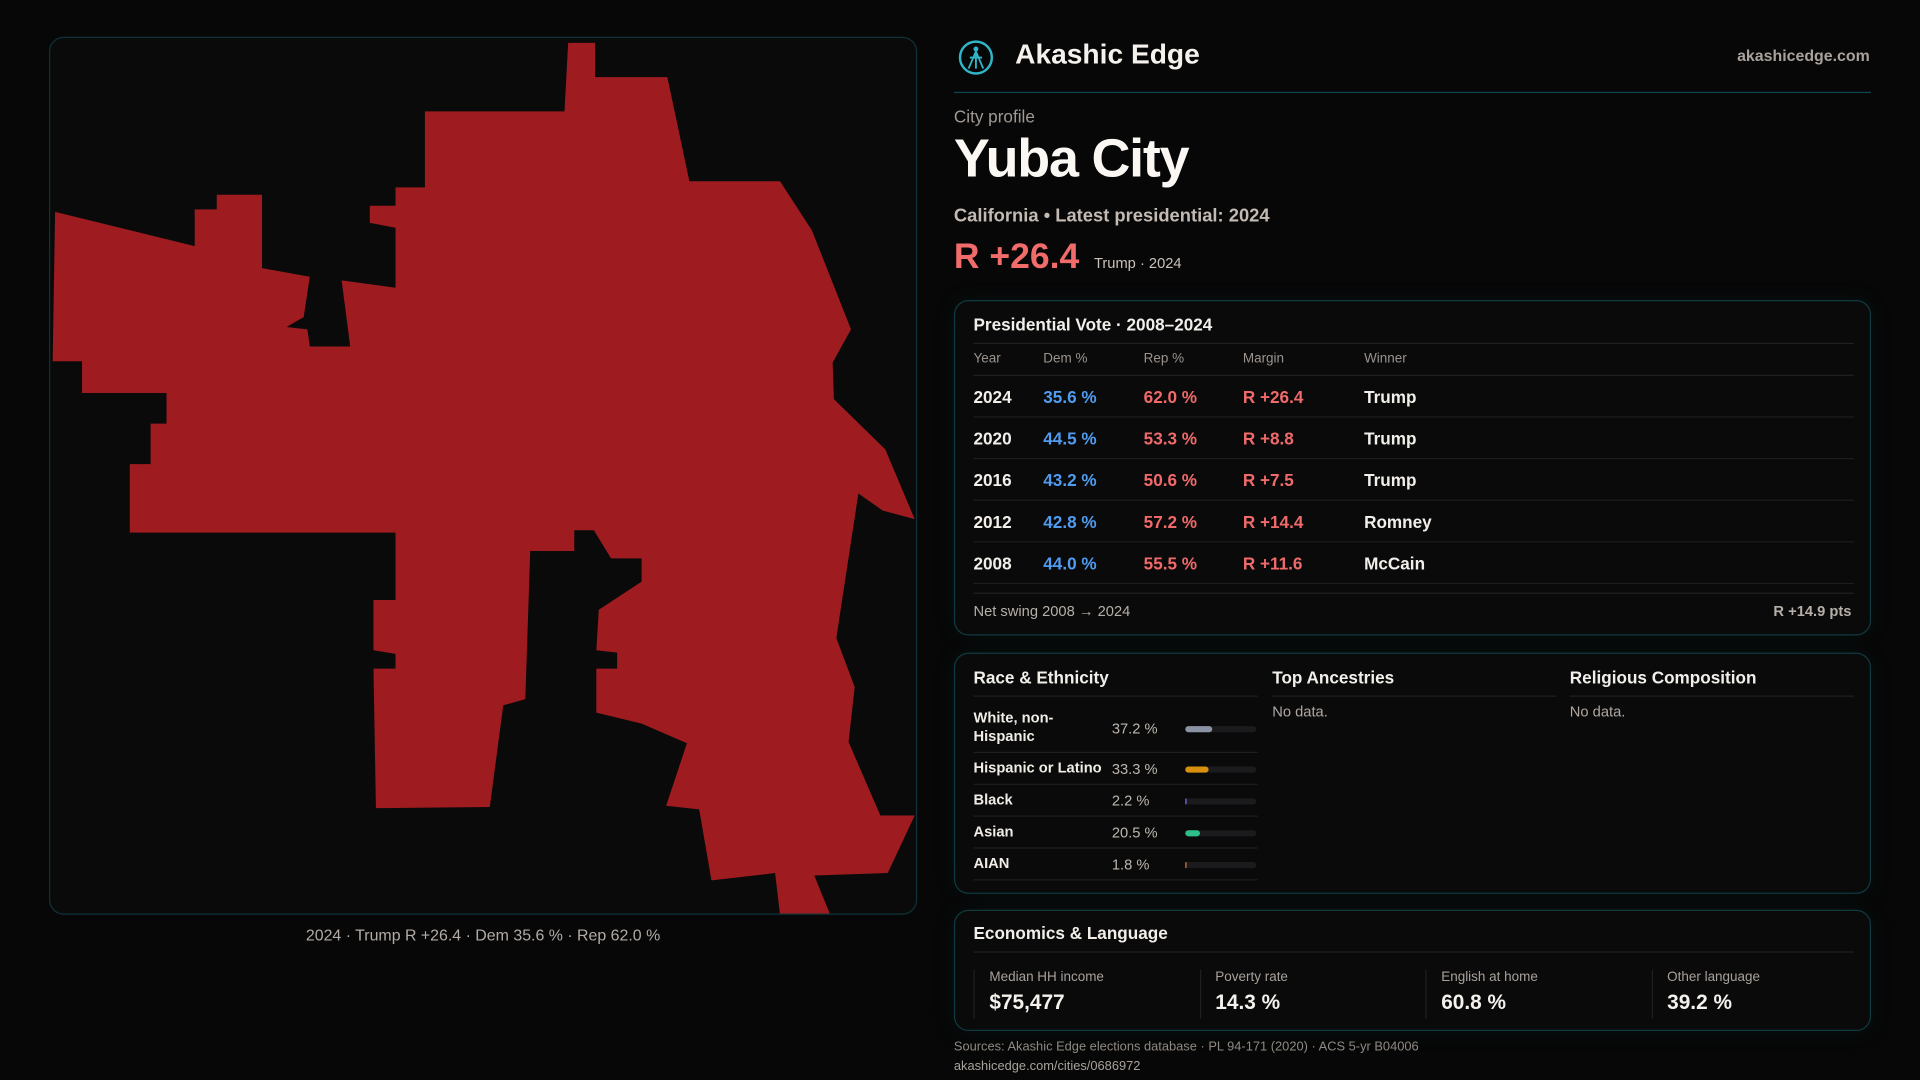  I want to click on econ-stat: Other language 39.2 %, so click(1706, 994).